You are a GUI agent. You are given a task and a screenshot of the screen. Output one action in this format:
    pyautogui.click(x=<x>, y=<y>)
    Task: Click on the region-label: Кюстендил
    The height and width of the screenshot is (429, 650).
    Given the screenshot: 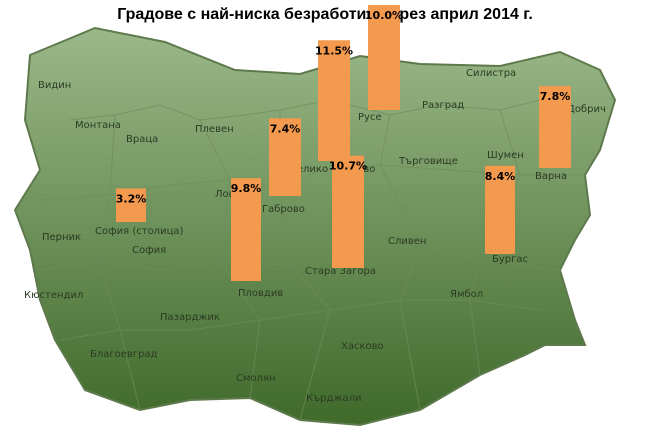 What is the action you would take?
    pyautogui.click(x=53, y=295)
    